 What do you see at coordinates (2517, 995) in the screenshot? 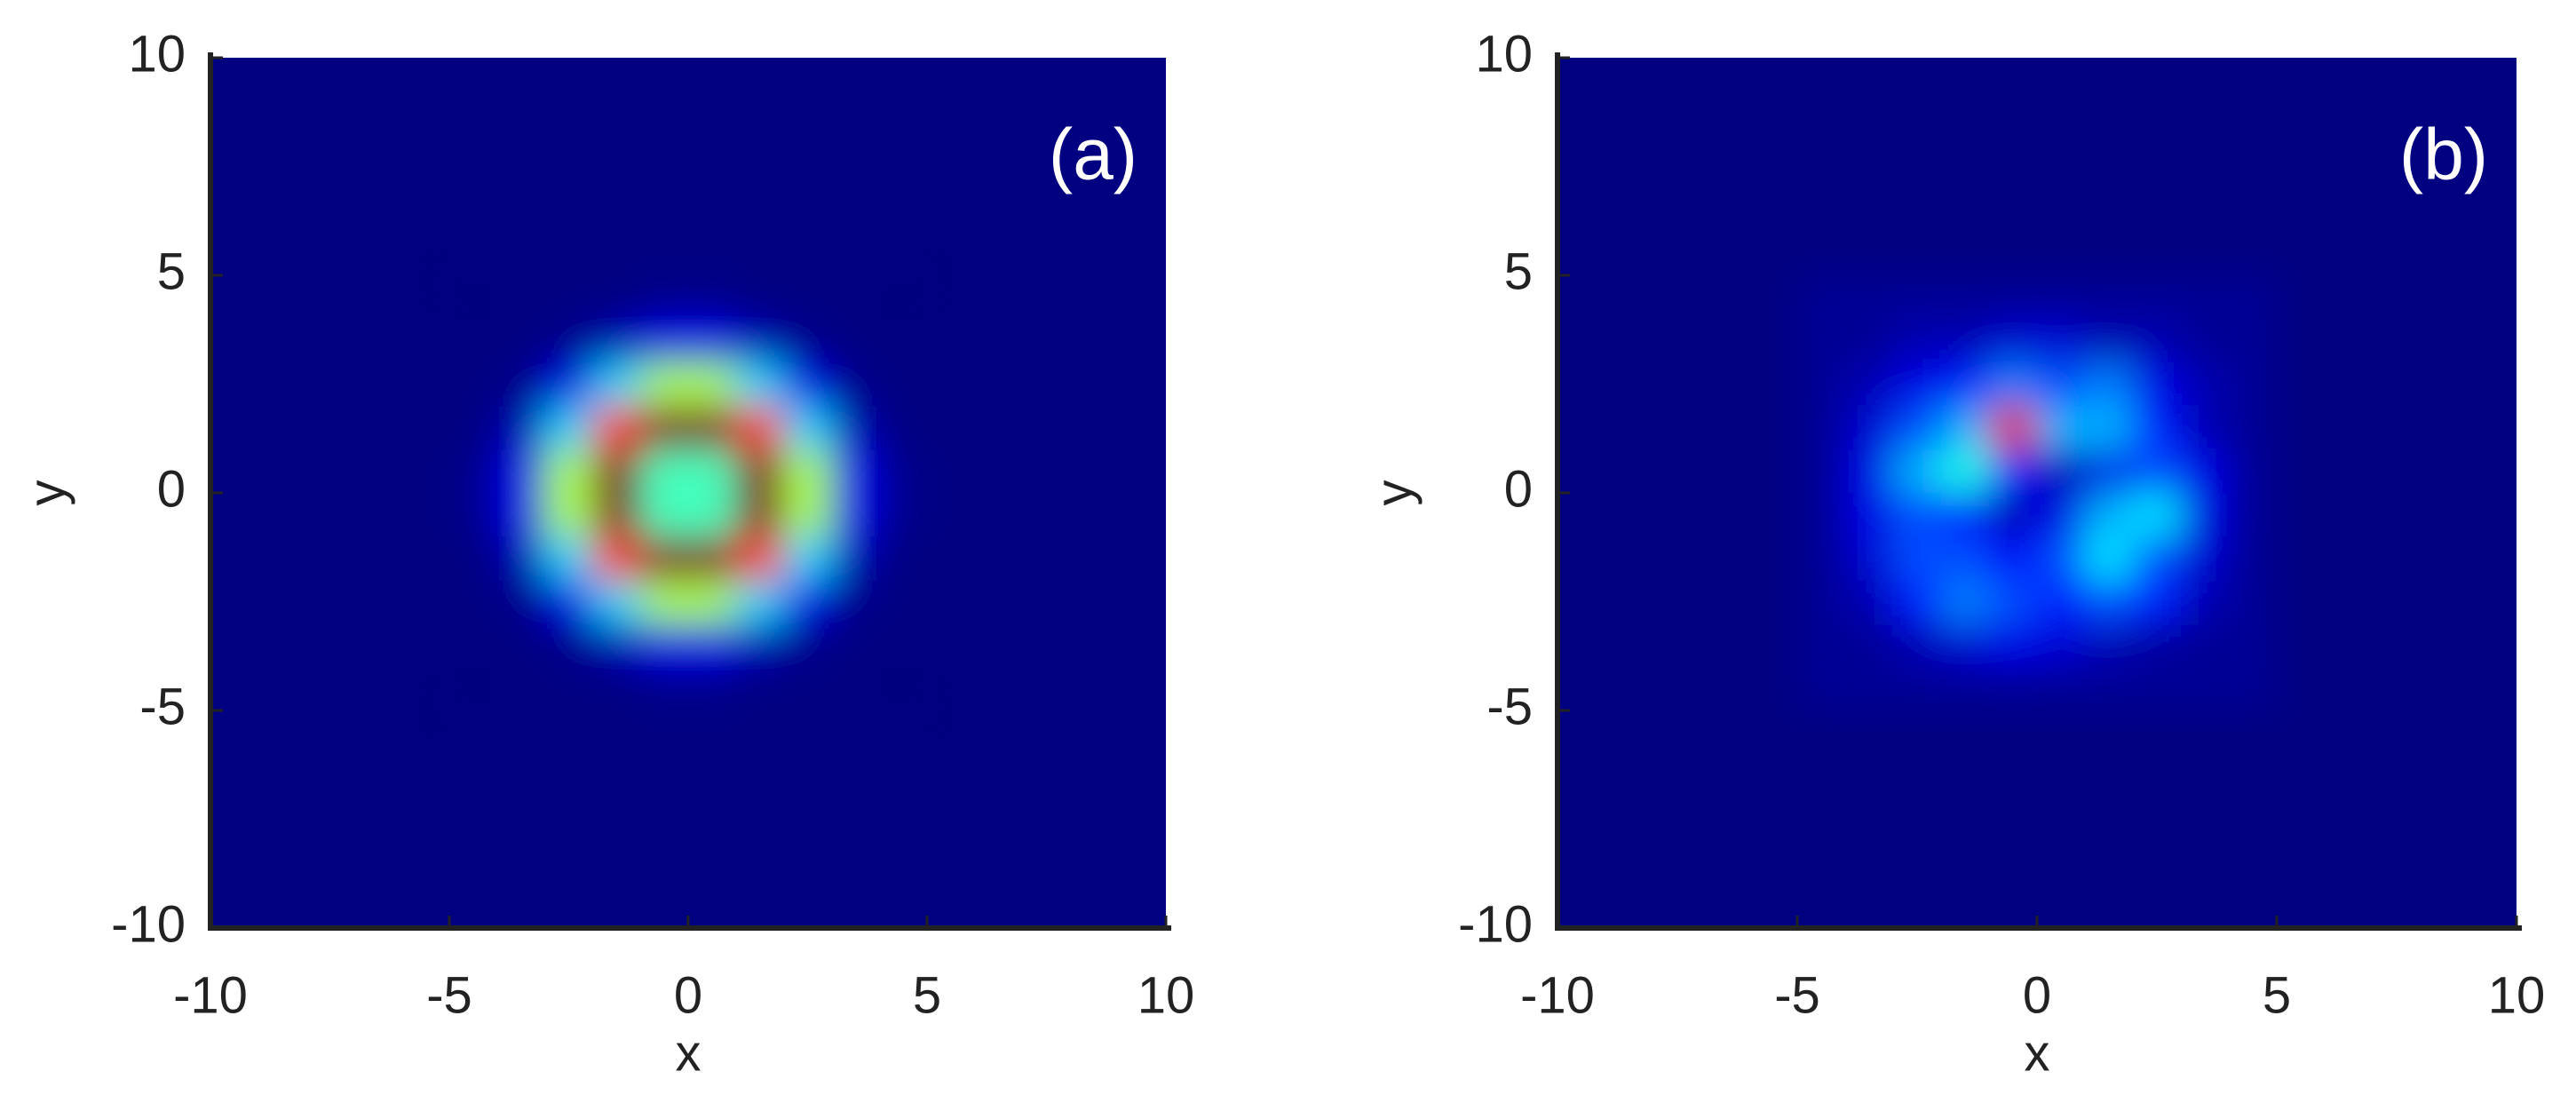
I see `x-tick-label: 10` at bounding box center [2517, 995].